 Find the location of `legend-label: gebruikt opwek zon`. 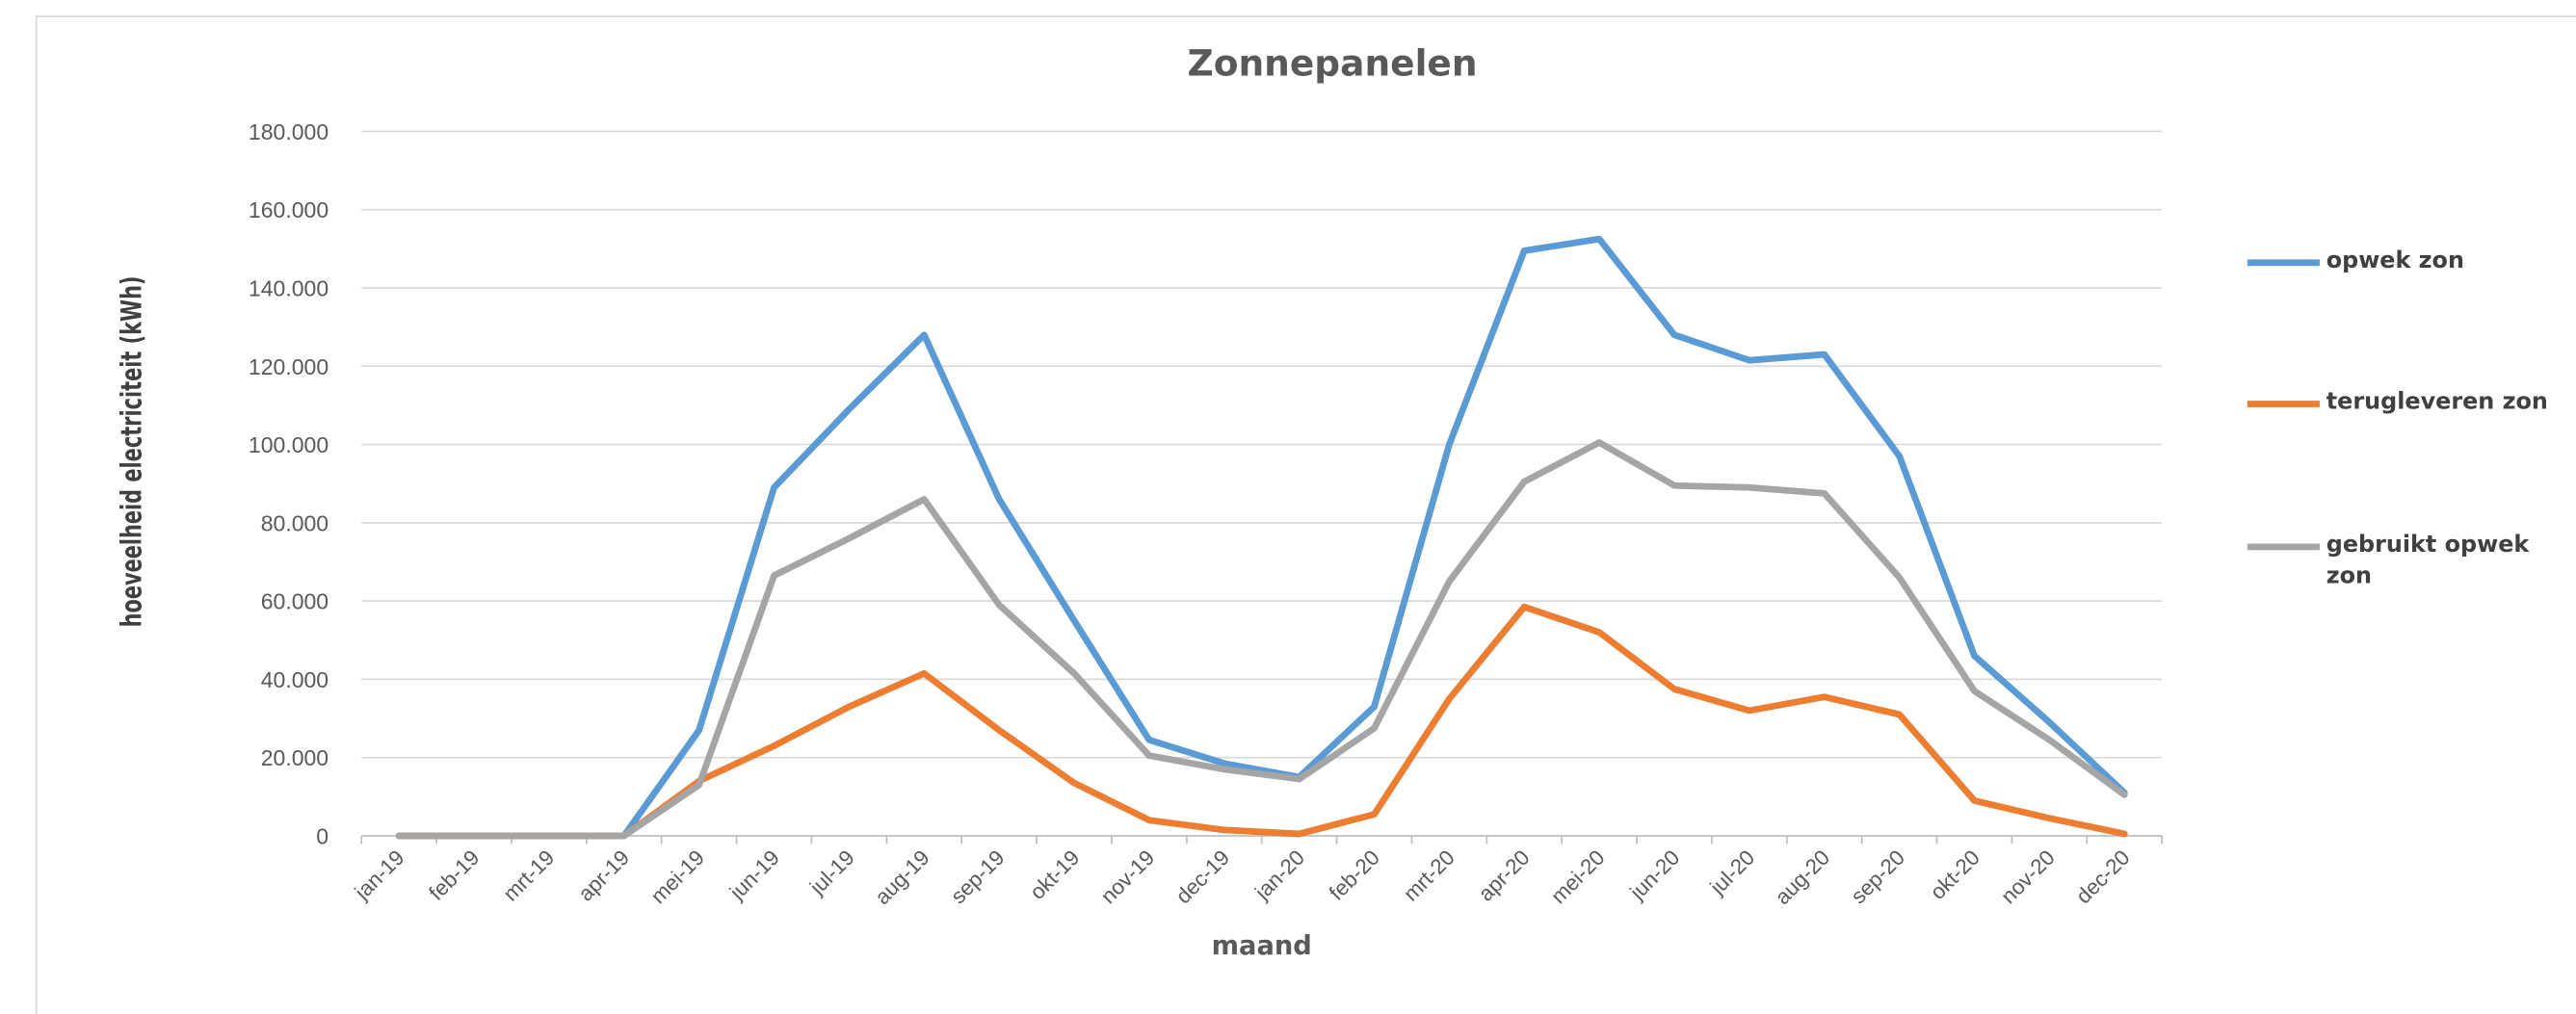

legend-label: gebruikt opwek zon is located at coordinates (2428, 561).